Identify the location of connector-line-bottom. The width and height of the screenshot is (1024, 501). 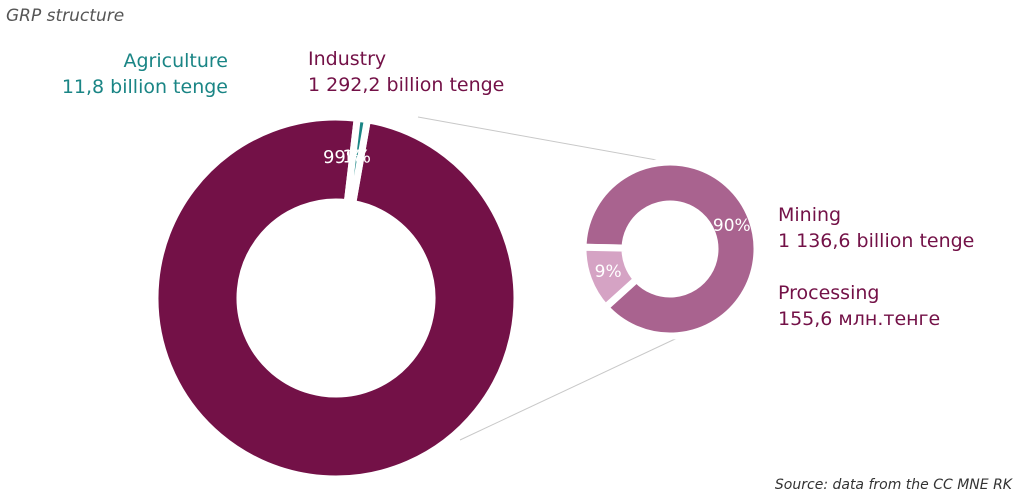
(575, 386).